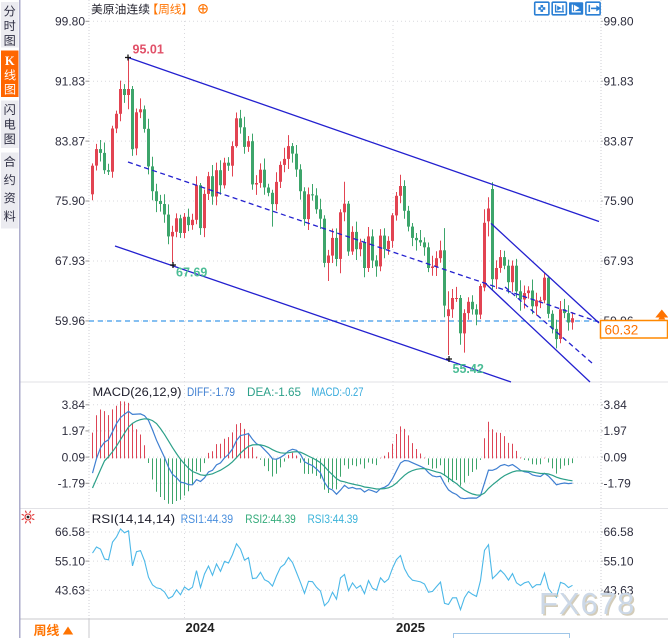 This screenshot has width=668, height=638. Describe the element at coordinates (468, 369) in the screenshot. I see `svg-text: 55.42` at that location.